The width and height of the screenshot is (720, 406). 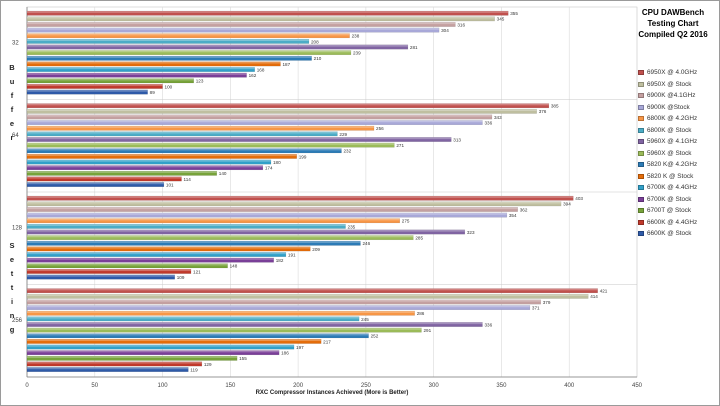 What do you see at coordinates (498, 117) in the screenshot?
I see `bar-value-label: 343` at bounding box center [498, 117].